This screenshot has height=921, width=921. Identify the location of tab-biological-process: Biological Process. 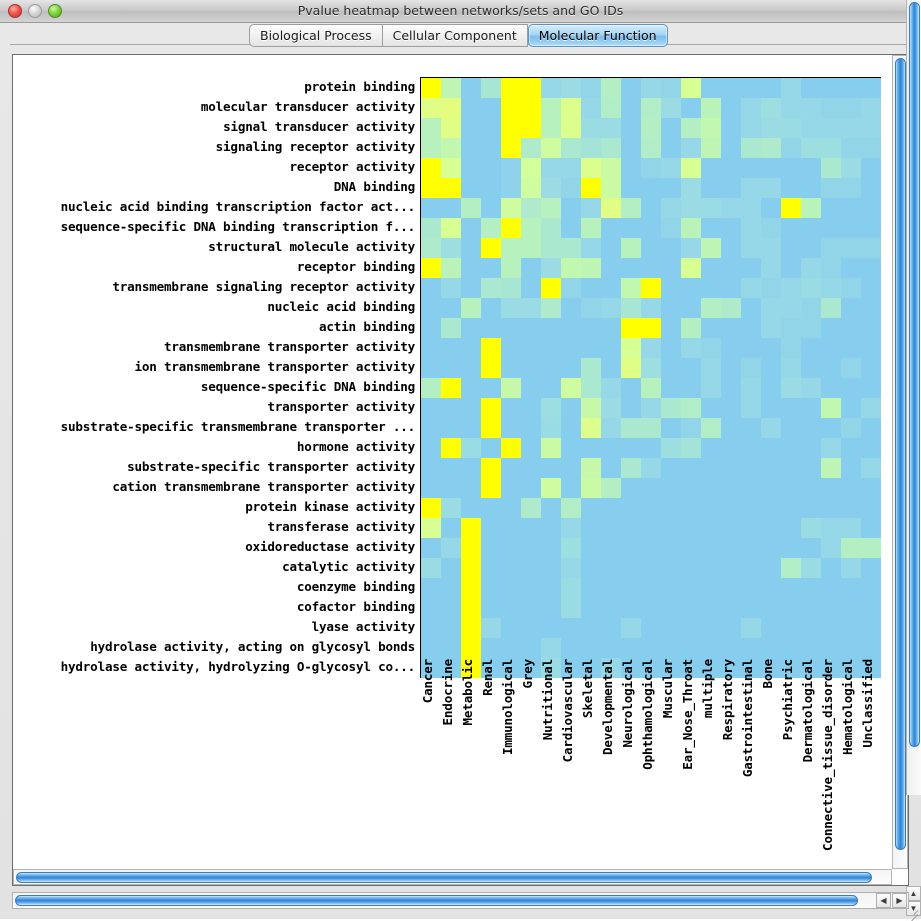
(316, 35).